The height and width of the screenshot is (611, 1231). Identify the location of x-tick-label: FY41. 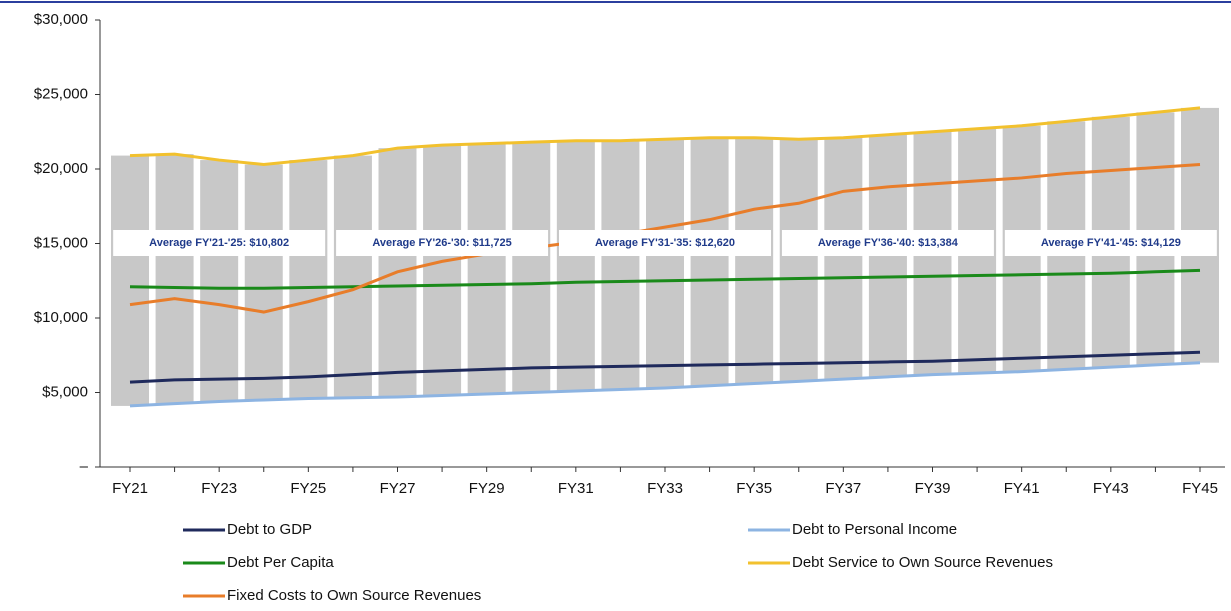
(1022, 488).